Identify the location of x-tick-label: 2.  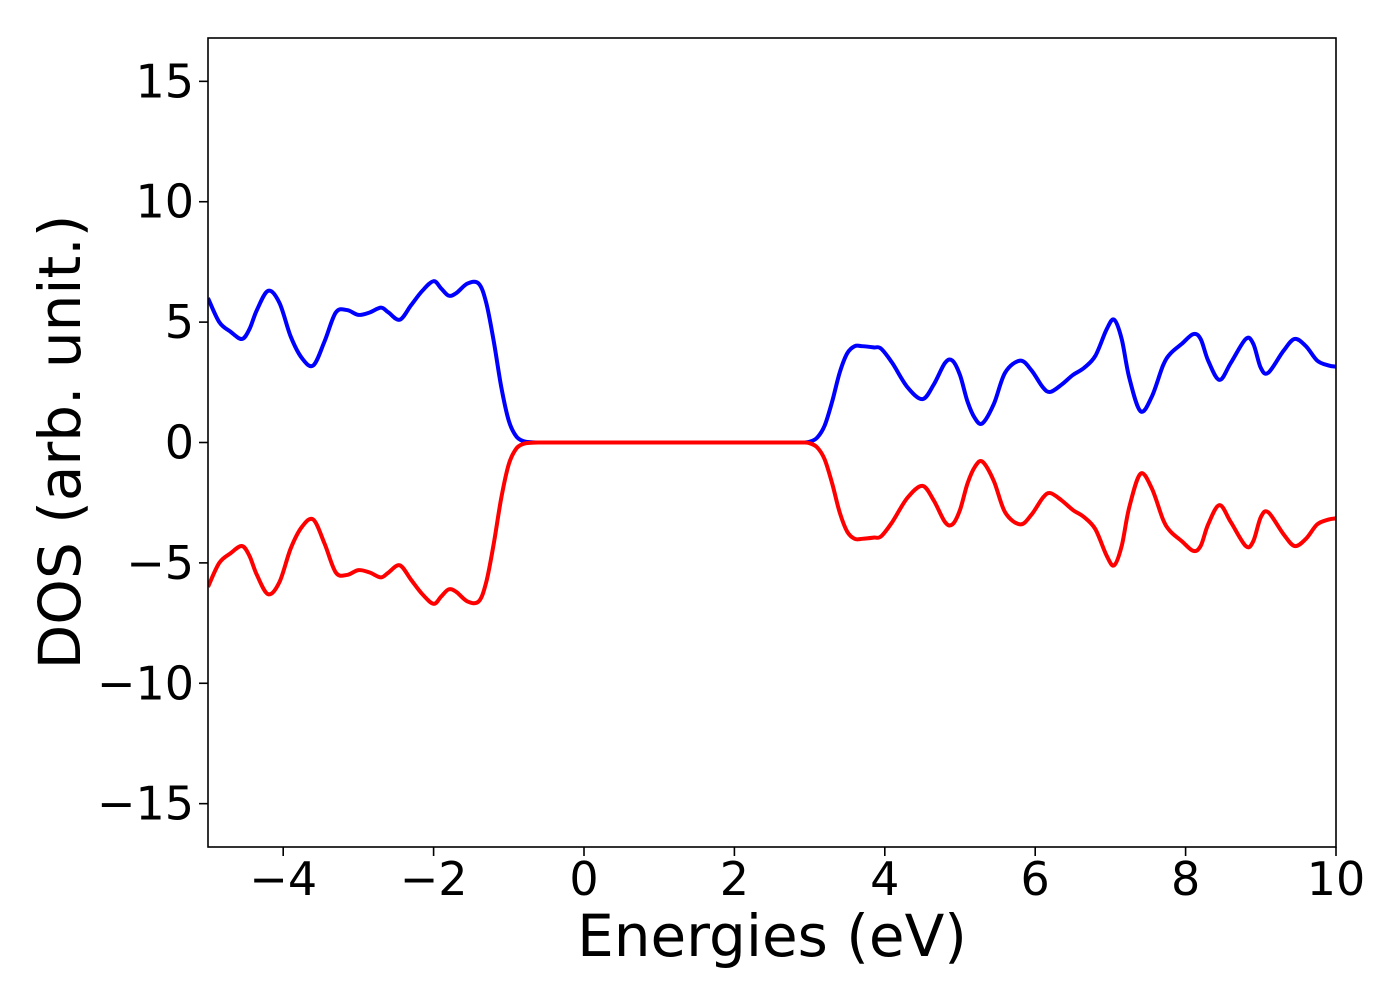
(734, 879).